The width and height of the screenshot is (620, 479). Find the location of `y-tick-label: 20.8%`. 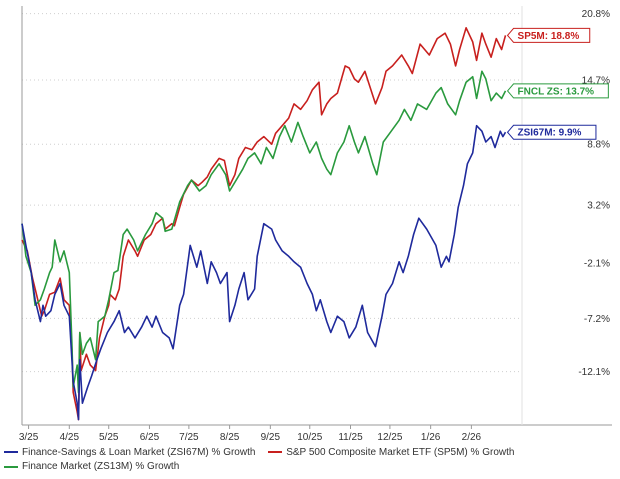

y-tick-label: 20.8% is located at coordinates (596, 14).